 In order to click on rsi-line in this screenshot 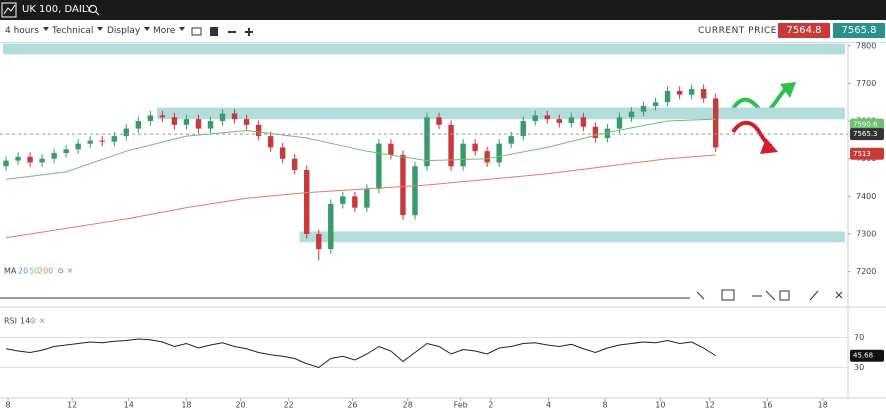, I will do `click(360, 353)`.